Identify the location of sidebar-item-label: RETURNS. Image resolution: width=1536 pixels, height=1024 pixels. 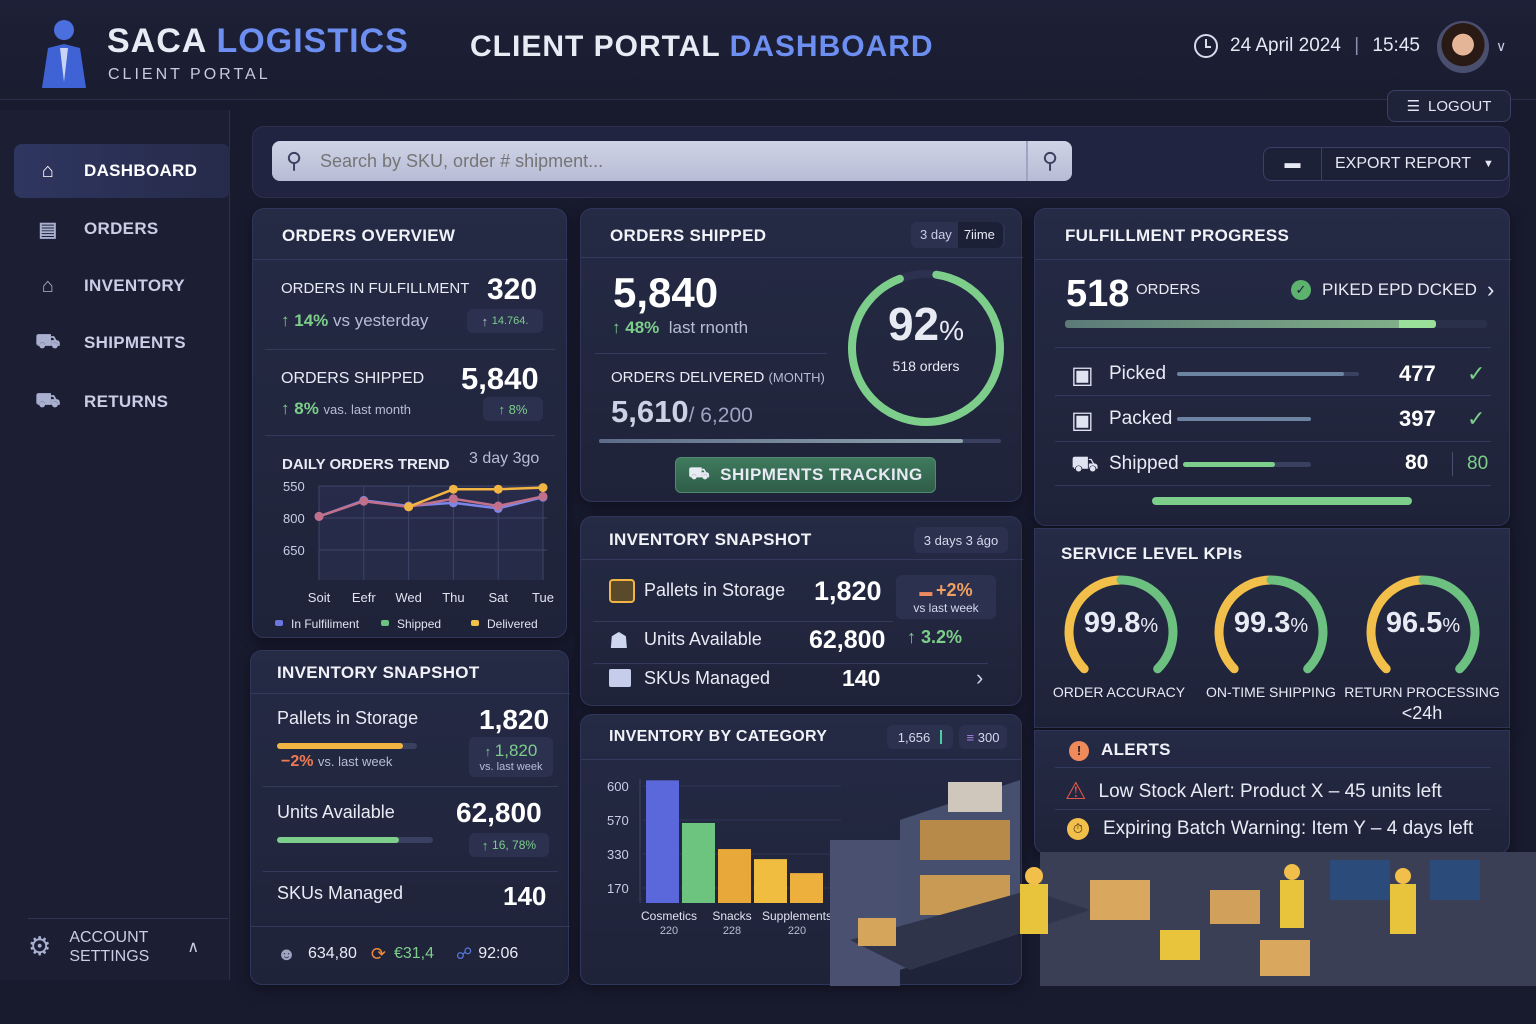
(126, 401).